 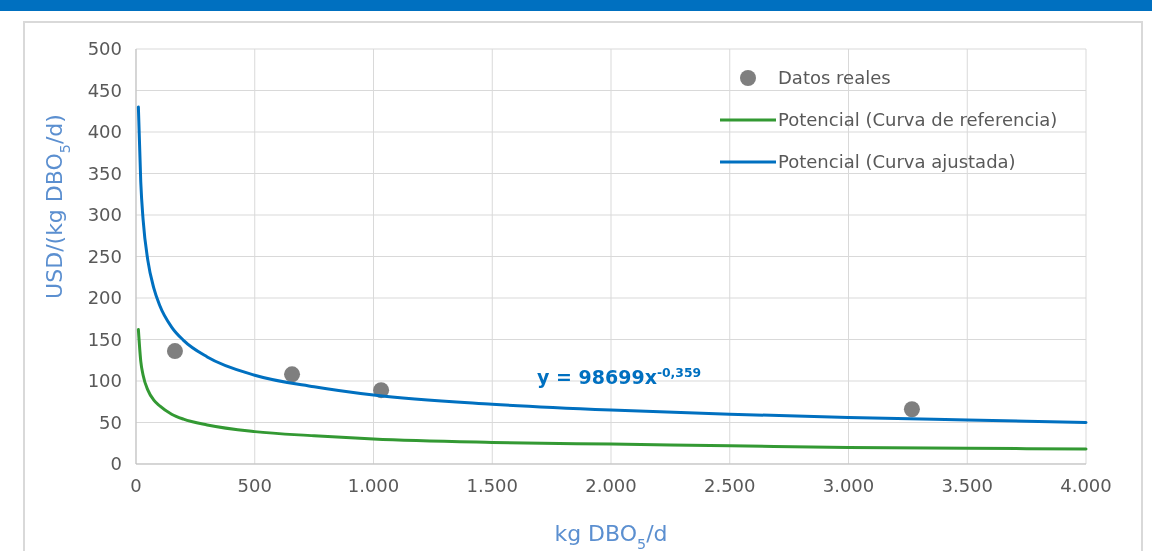 What do you see at coordinates (104, 215) in the screenshot?
I see `y-tick-label: 300` at bounding box center [104, 215].